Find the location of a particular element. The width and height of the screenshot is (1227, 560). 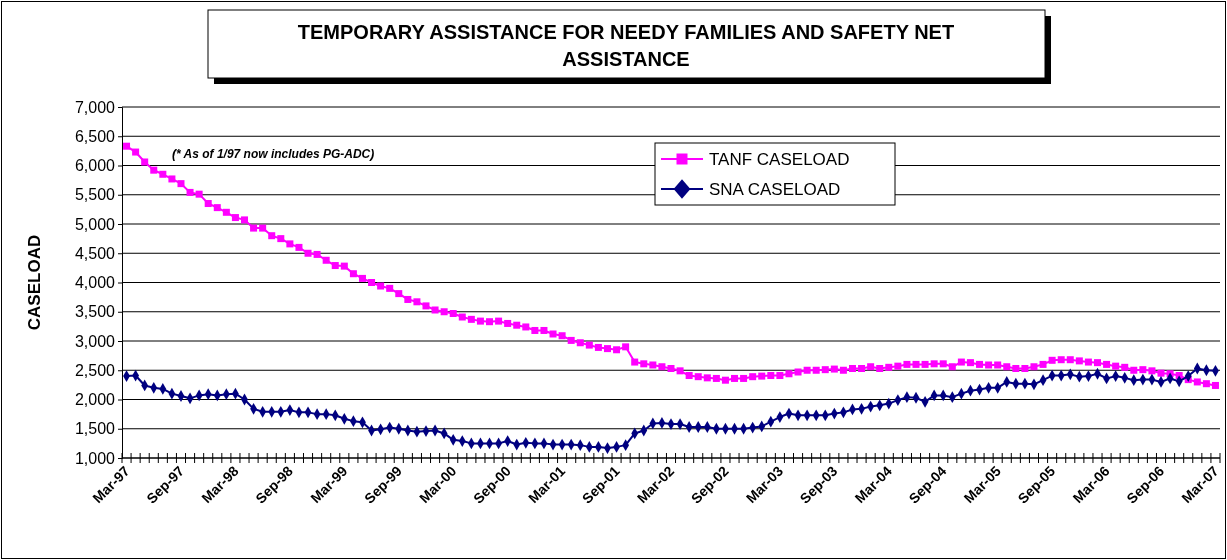

legend-label: TANF CASELOAD is located at coordinates (779, 159).